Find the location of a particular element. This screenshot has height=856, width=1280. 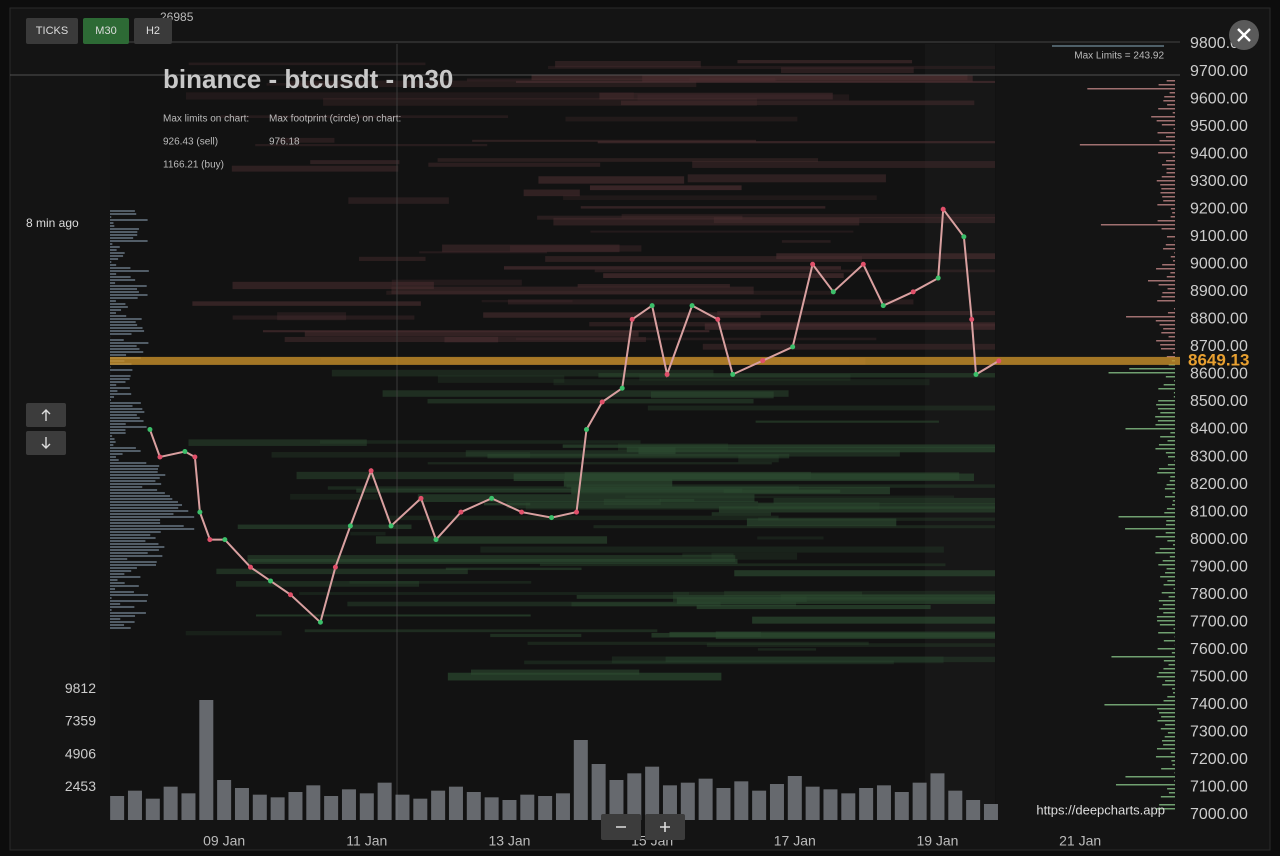

info-value: 926.43 (sell) is located at coordinates (190, 142).